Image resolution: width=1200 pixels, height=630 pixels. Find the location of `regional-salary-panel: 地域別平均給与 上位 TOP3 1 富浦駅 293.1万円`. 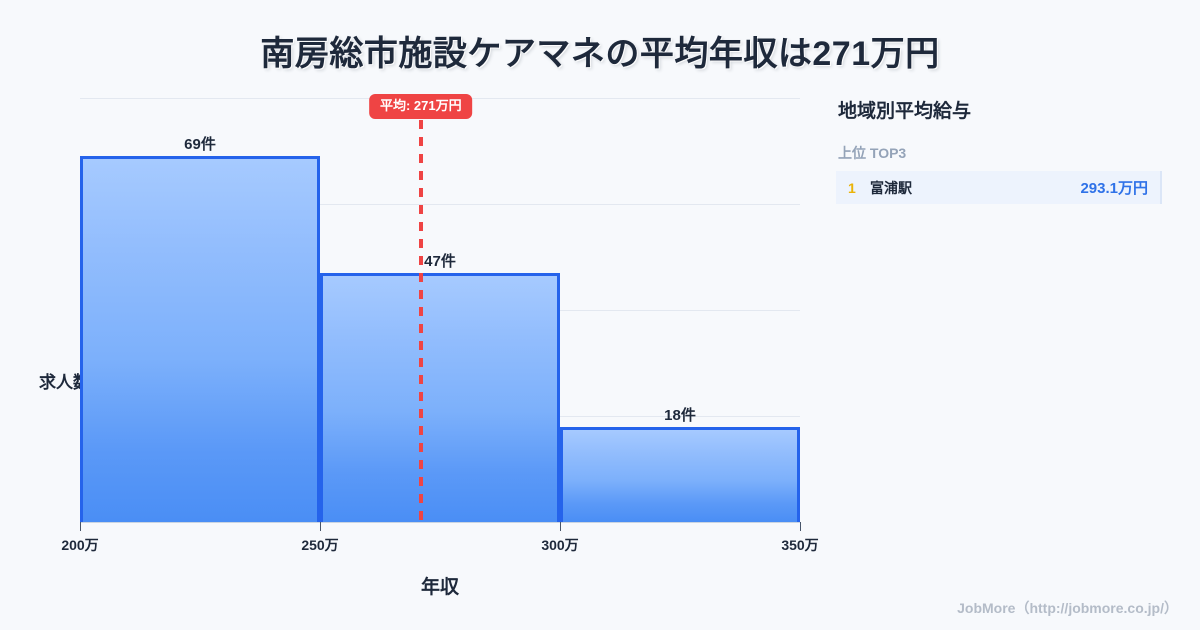

regional-salary-panel: 地域別平均給与 上位 TOP3 1 富浦駅 293.1万円 is located at coordinates (1001, 150).